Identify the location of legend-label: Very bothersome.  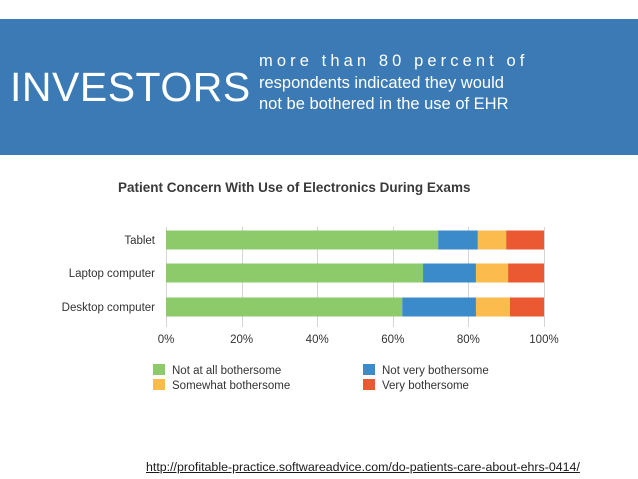
(425, 386).